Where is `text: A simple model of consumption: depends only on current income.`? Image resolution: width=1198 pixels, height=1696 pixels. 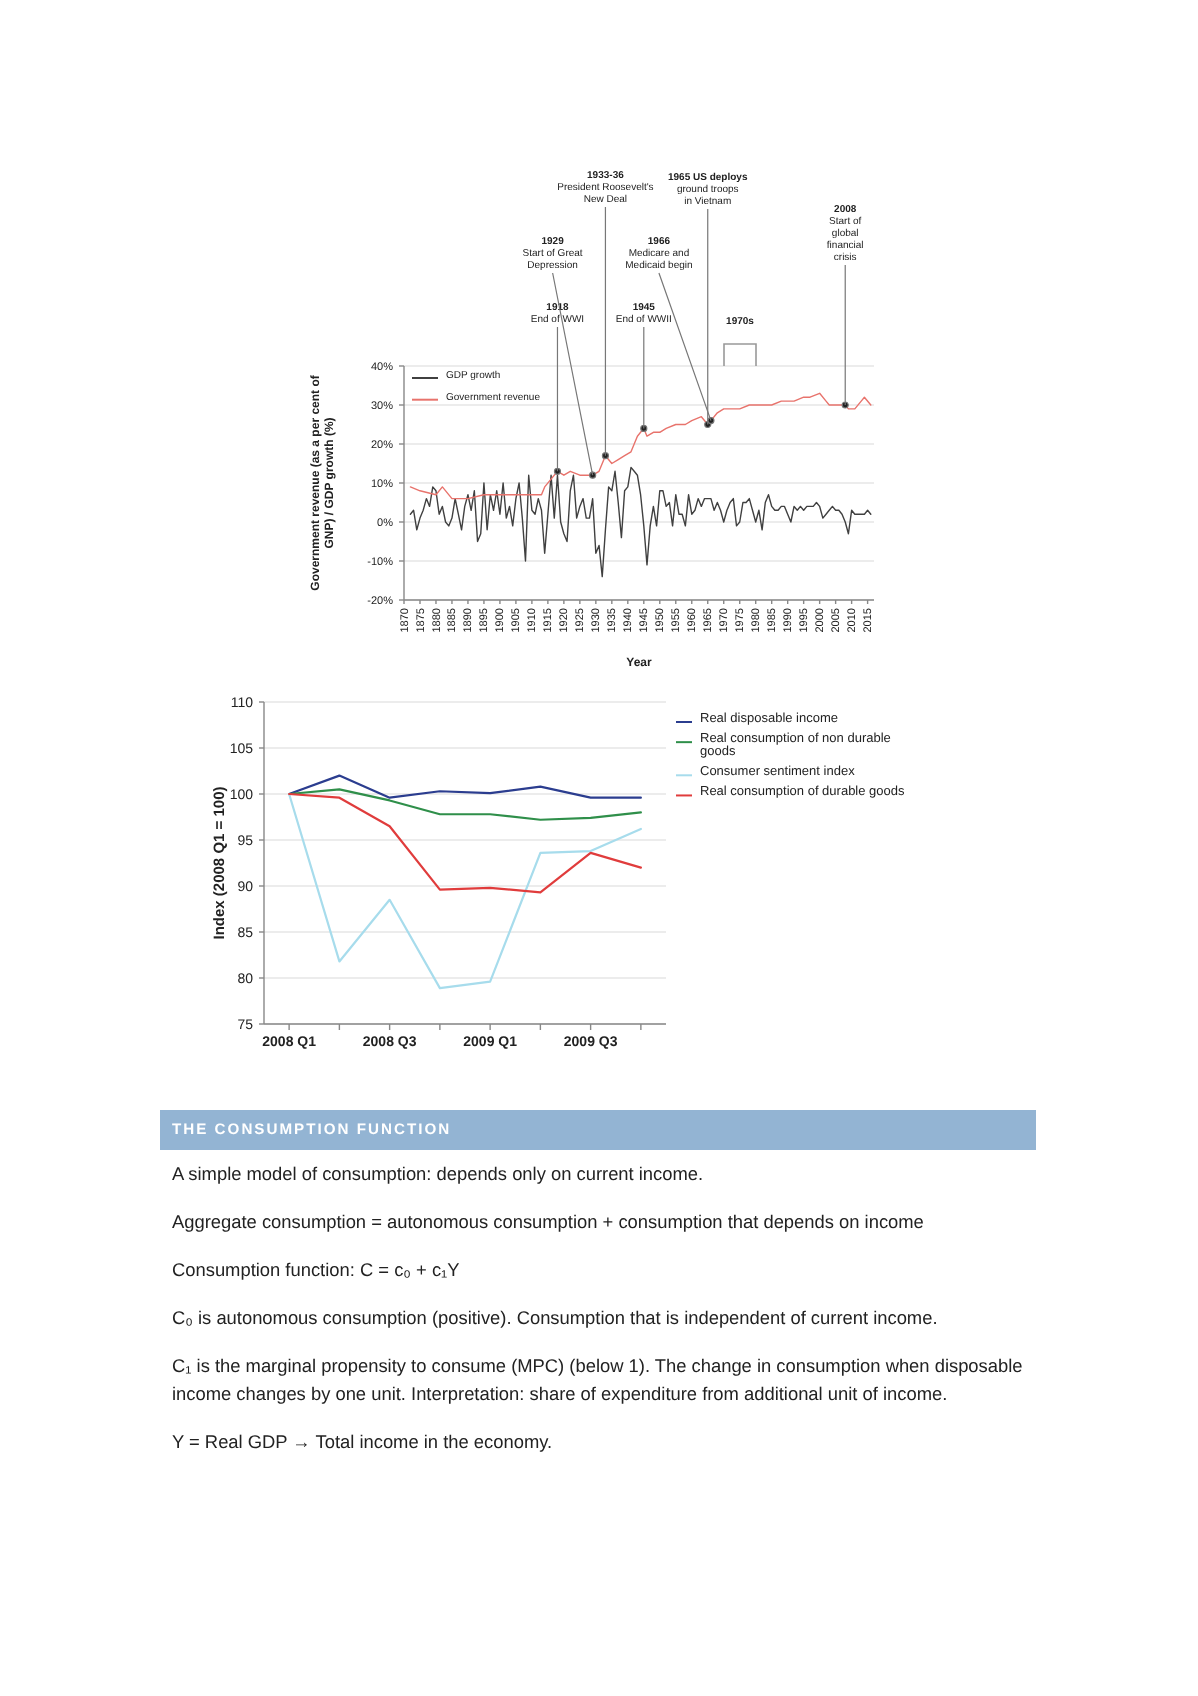
text: A simple model of consumption: depends only on current income. is located at coordinates (438, 1175).